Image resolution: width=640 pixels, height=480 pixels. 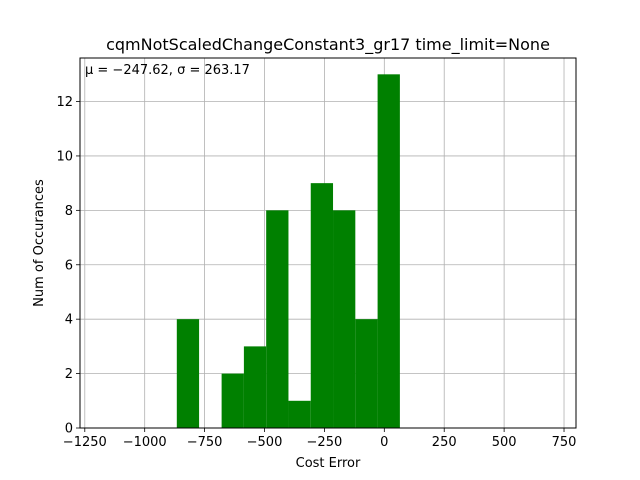 I want to click on x-tick-label: −750, so click(x=205, y=442).